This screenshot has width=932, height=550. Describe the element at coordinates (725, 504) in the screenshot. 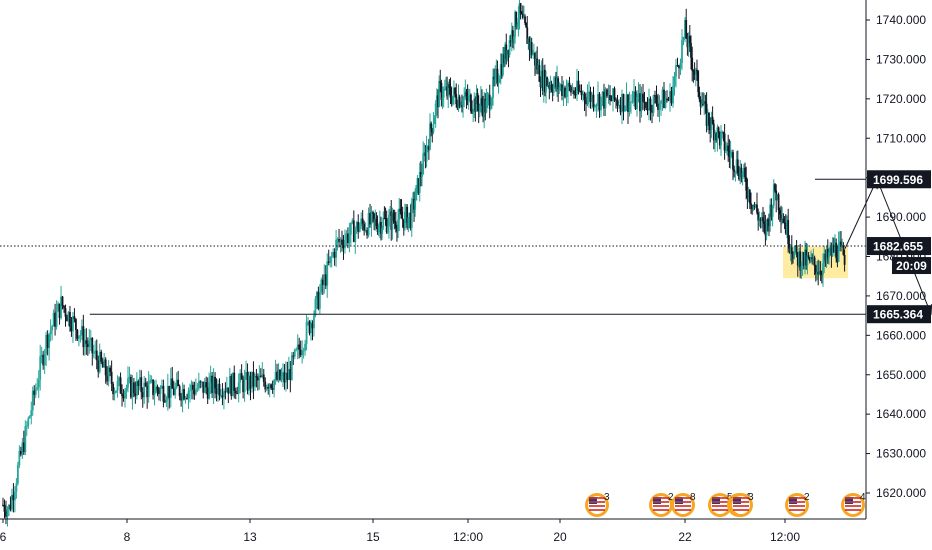

I see `economic-events-layer: 32851324` at that location.